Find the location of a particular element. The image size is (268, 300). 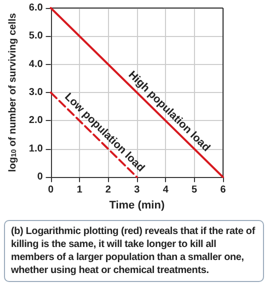

y-tick-label: 6.0 is located at coordinates (36, 8).